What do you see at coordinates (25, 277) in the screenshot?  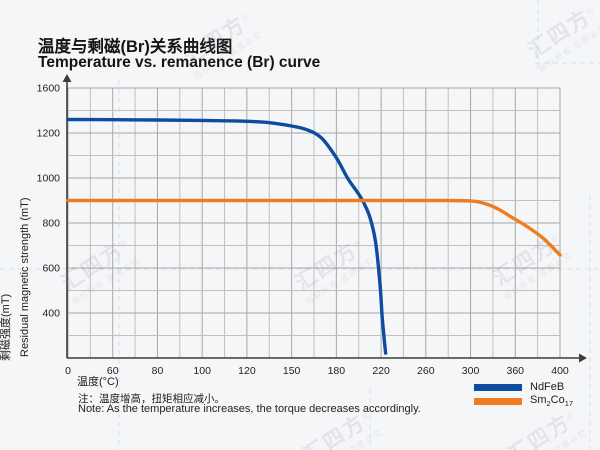 I see `y-axis-title-en: Residual magnetic strength (mT)` at bounding box center [25, 277].